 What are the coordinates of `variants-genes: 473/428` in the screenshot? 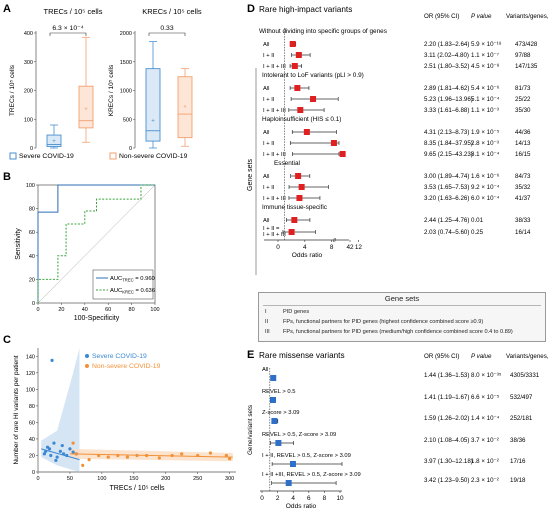 It's located at (526, 44).